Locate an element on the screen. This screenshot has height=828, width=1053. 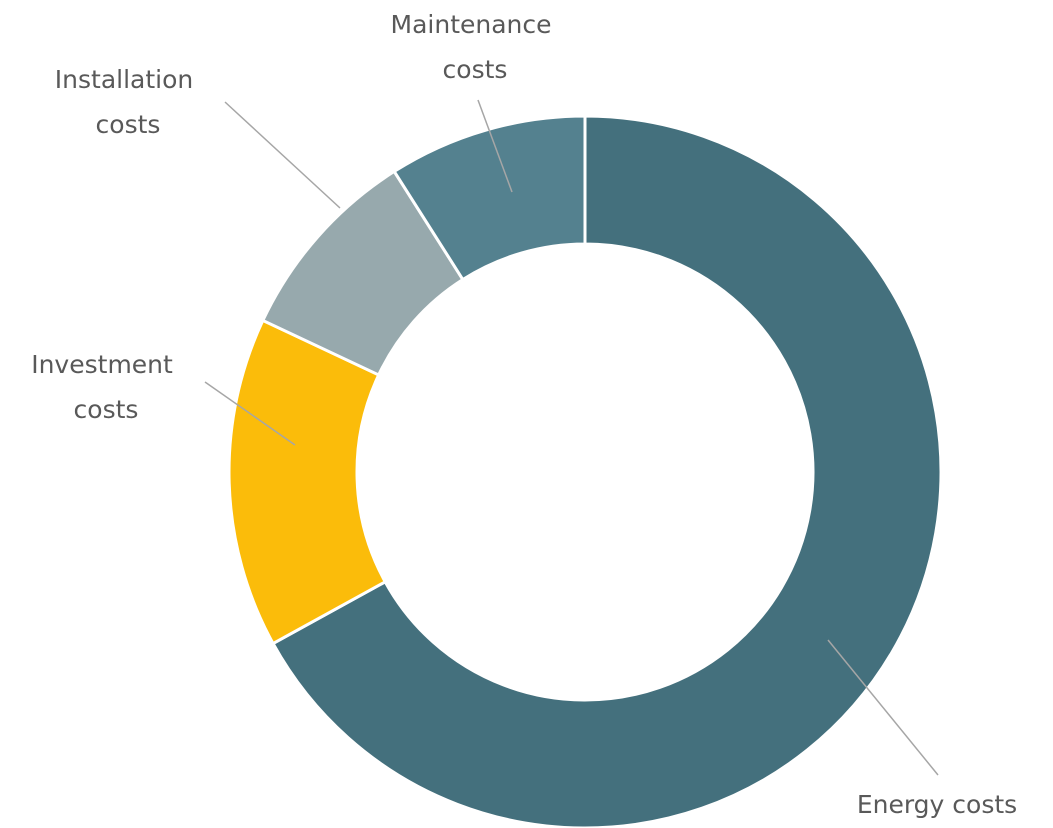
leader-line-energy is located at coordinates (883, 707).